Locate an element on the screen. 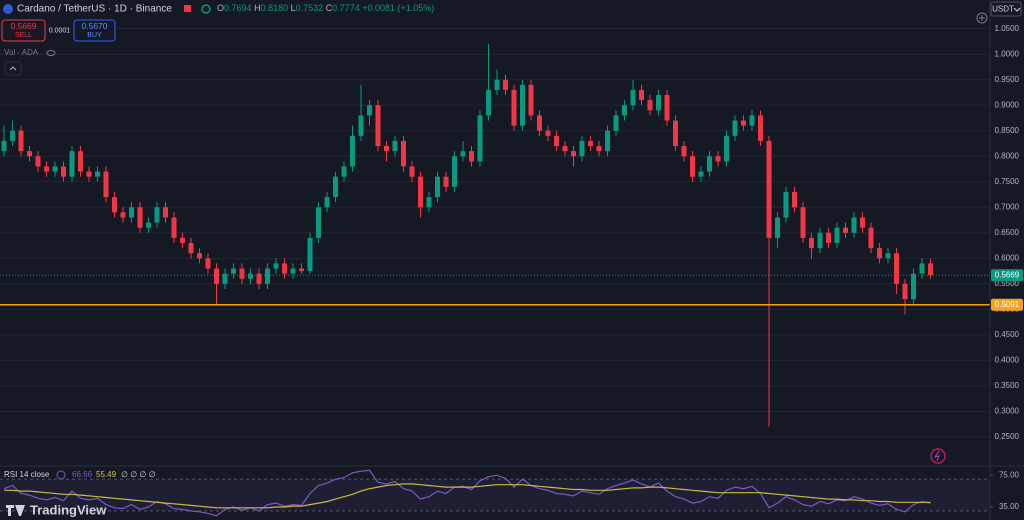 The width and height of the screenshot is (1024, 520). ohlc-value: 0.8180 is located at coordinates (275, 8).